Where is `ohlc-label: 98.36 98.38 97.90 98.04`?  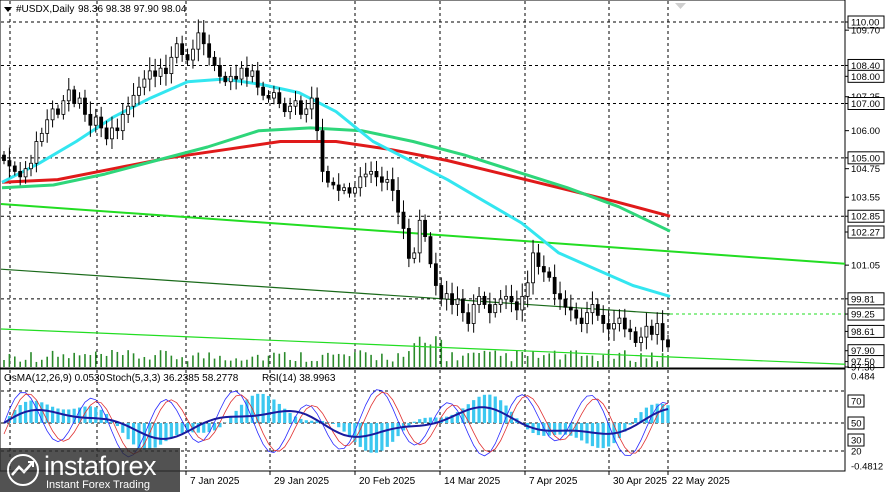
ohlc-label: 98.36 98.38 97.90 98.04 is located at coordinates (132, 9).